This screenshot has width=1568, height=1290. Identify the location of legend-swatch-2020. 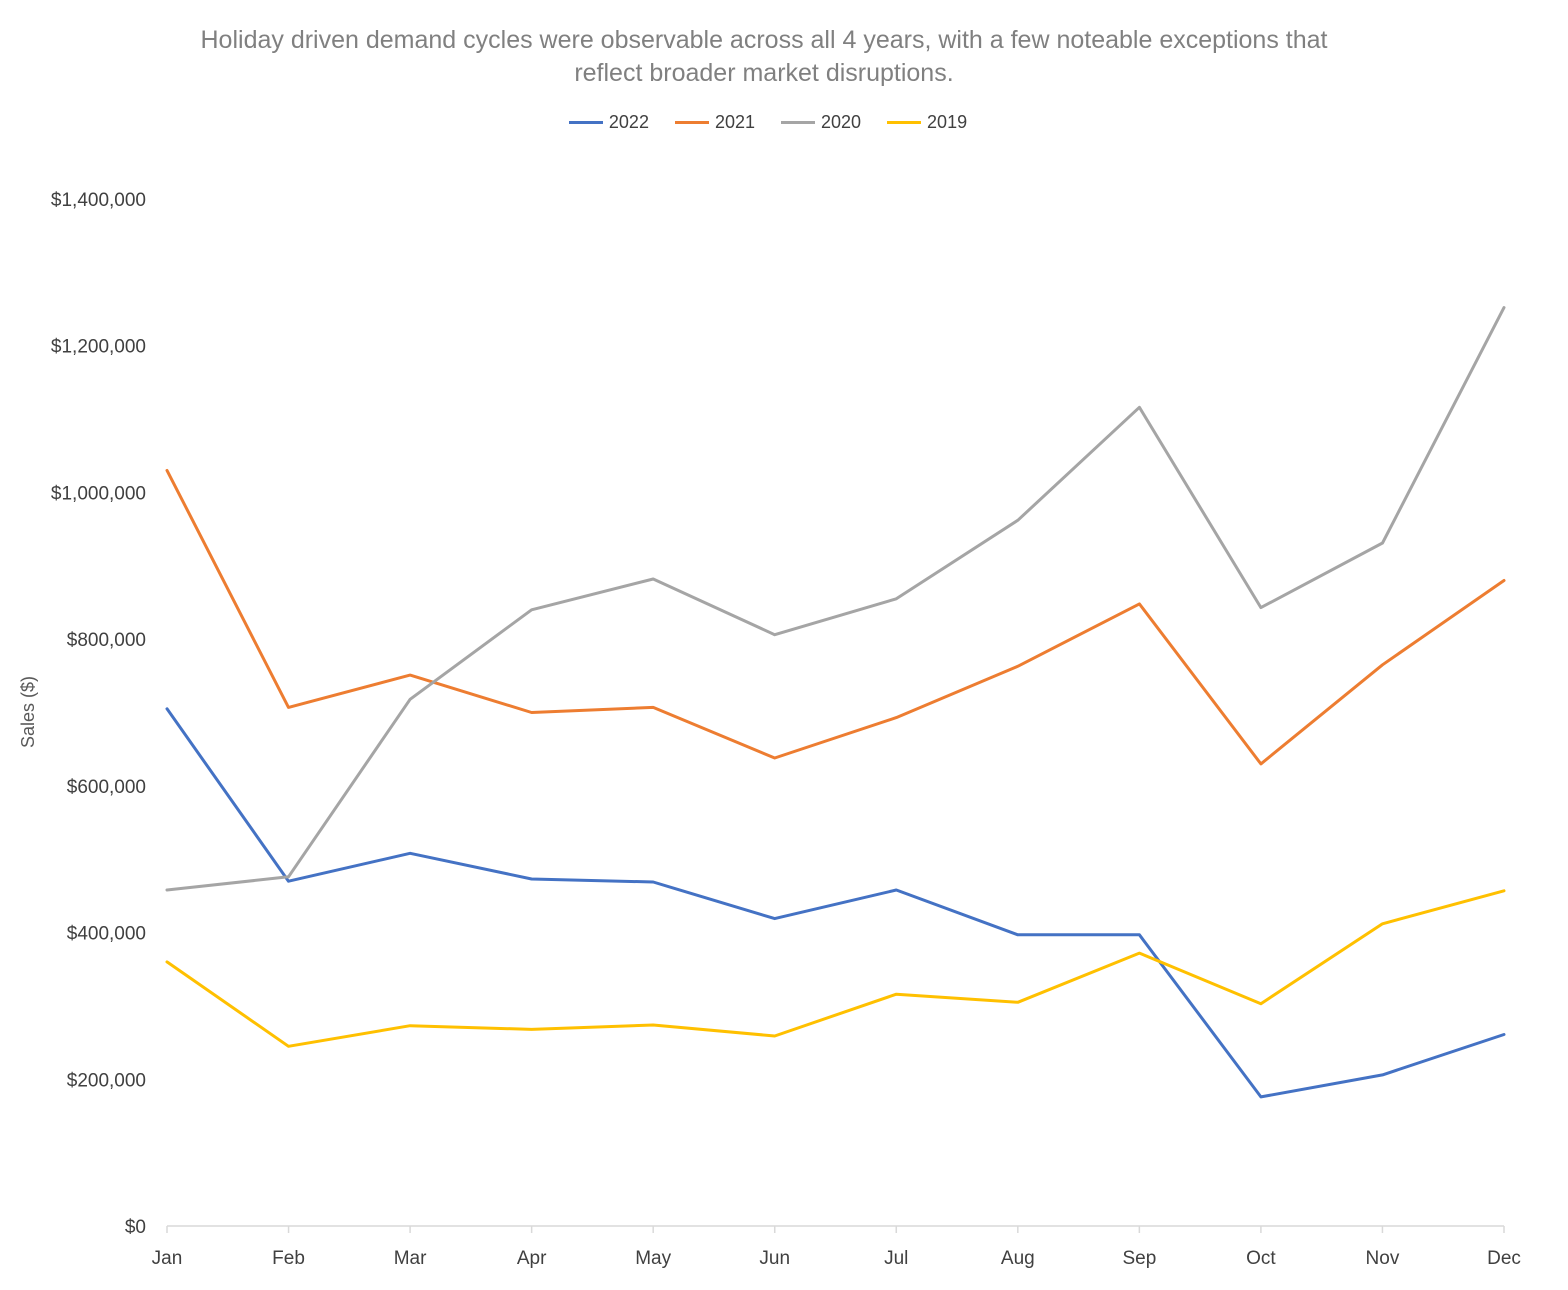
(798, 122).